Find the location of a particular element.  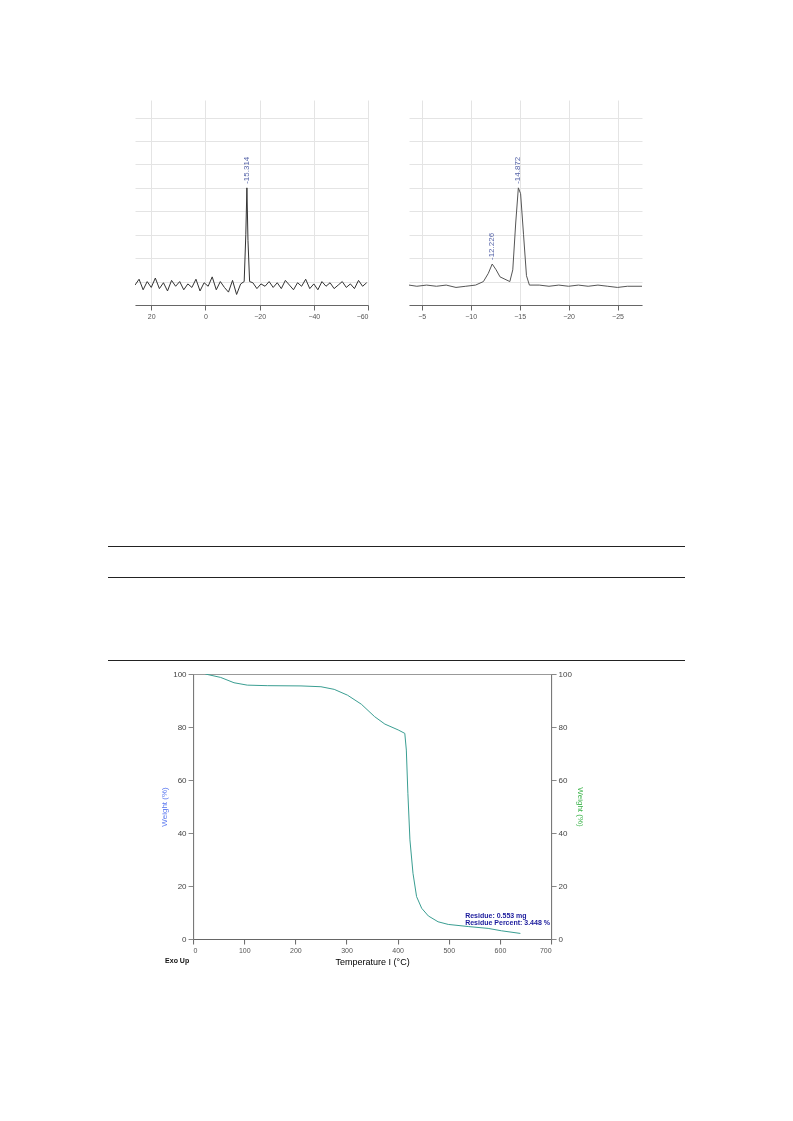

y-tick-label: 20 is located at coordinates (182, 886).